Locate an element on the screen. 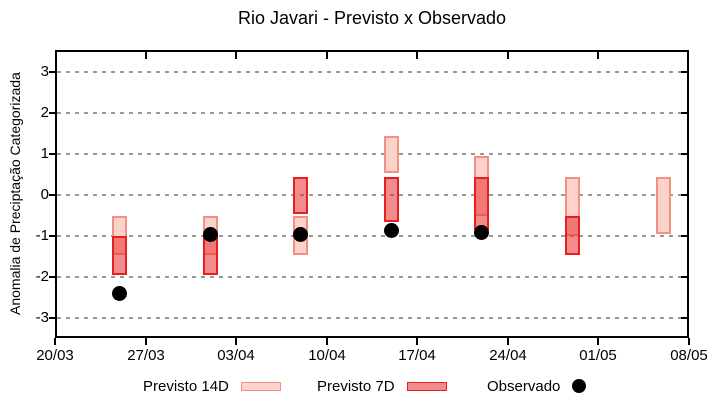 The height and width of the screenshot is (400, 720). chart-title: Rio Javari - Previsto x Observado is located at coordinates (372, 18).